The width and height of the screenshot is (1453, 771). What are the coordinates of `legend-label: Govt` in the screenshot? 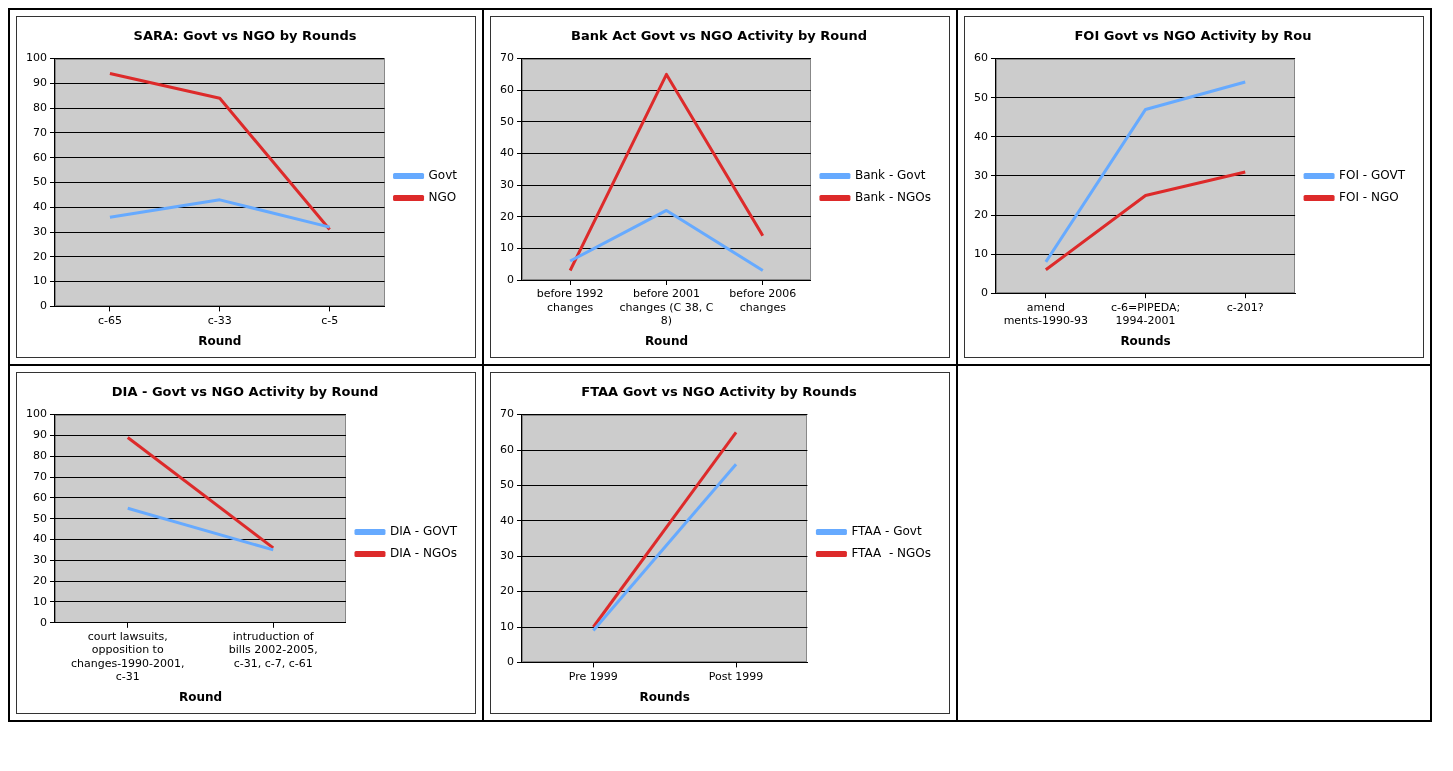 It's located at (443, 175).